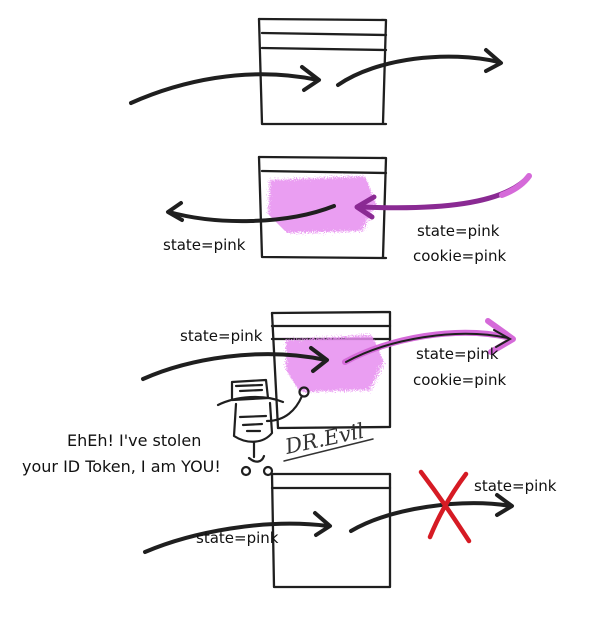 This screenshot has width=600, height=631. Describe the element at coordinates (445, 506) in the screenshot. I see `blocked-x-mark` at that location.